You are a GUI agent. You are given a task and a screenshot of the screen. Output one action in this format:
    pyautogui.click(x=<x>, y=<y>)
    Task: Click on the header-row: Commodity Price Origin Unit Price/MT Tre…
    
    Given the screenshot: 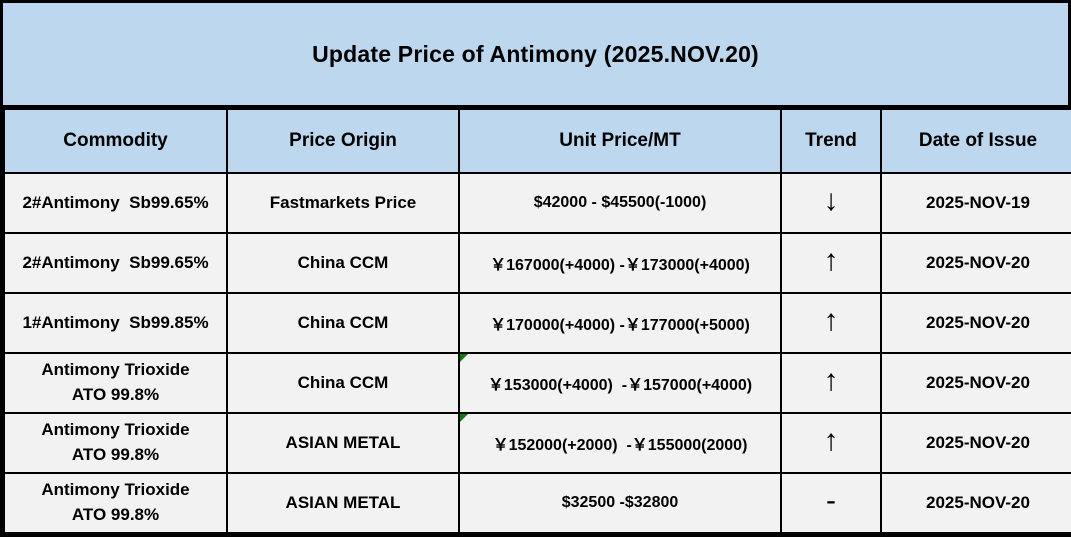 What is the action you would take?
    pyautogui.click(x=537, y=141)
    